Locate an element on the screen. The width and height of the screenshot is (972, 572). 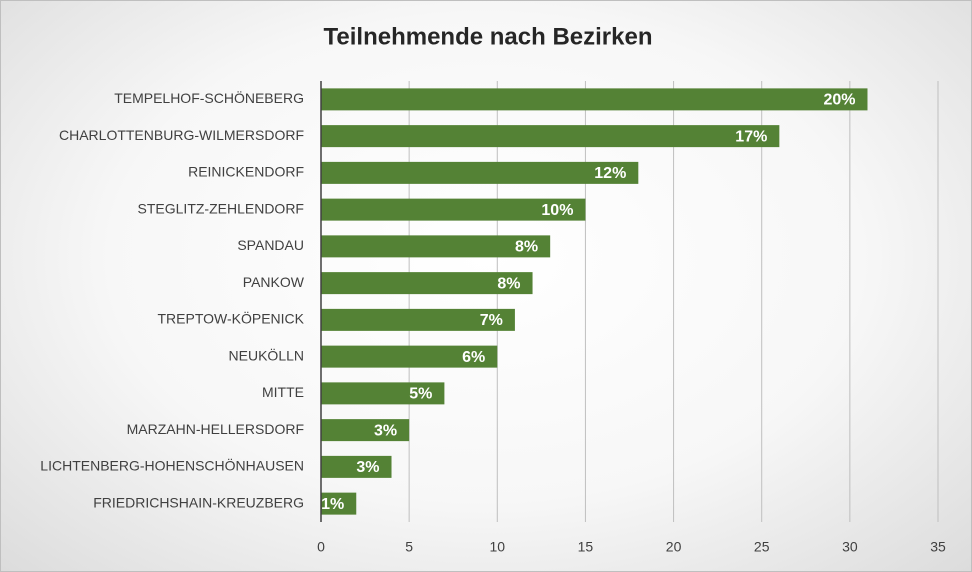
y-tick-label: NEUKÖLLN is located at coordinates (266, 354).